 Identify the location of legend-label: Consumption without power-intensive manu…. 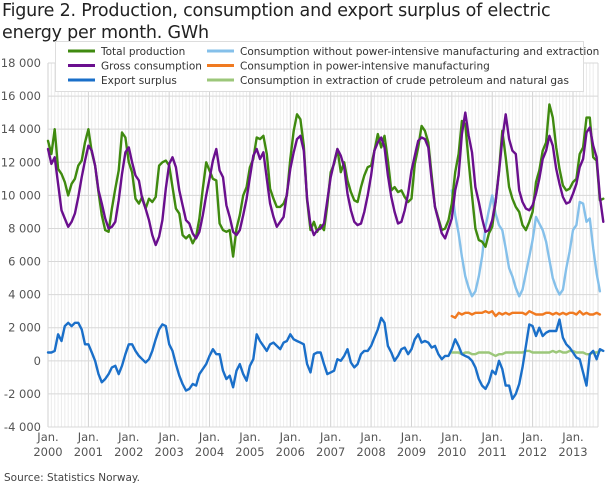
(419, 52).